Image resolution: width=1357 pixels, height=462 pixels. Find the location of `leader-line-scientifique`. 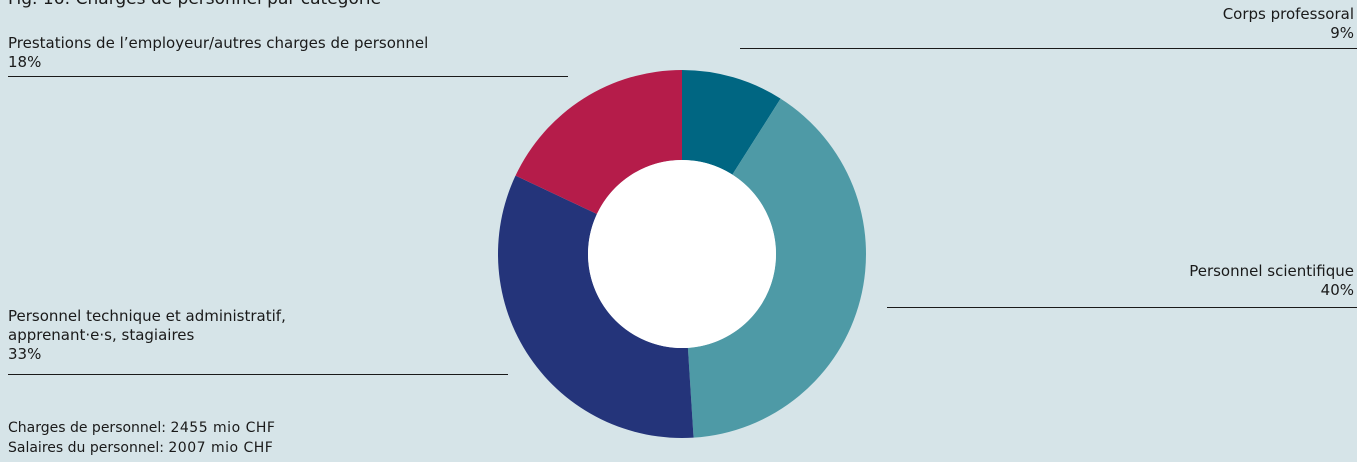

leader-line-scientifique is located at coordinates (1122, 307).